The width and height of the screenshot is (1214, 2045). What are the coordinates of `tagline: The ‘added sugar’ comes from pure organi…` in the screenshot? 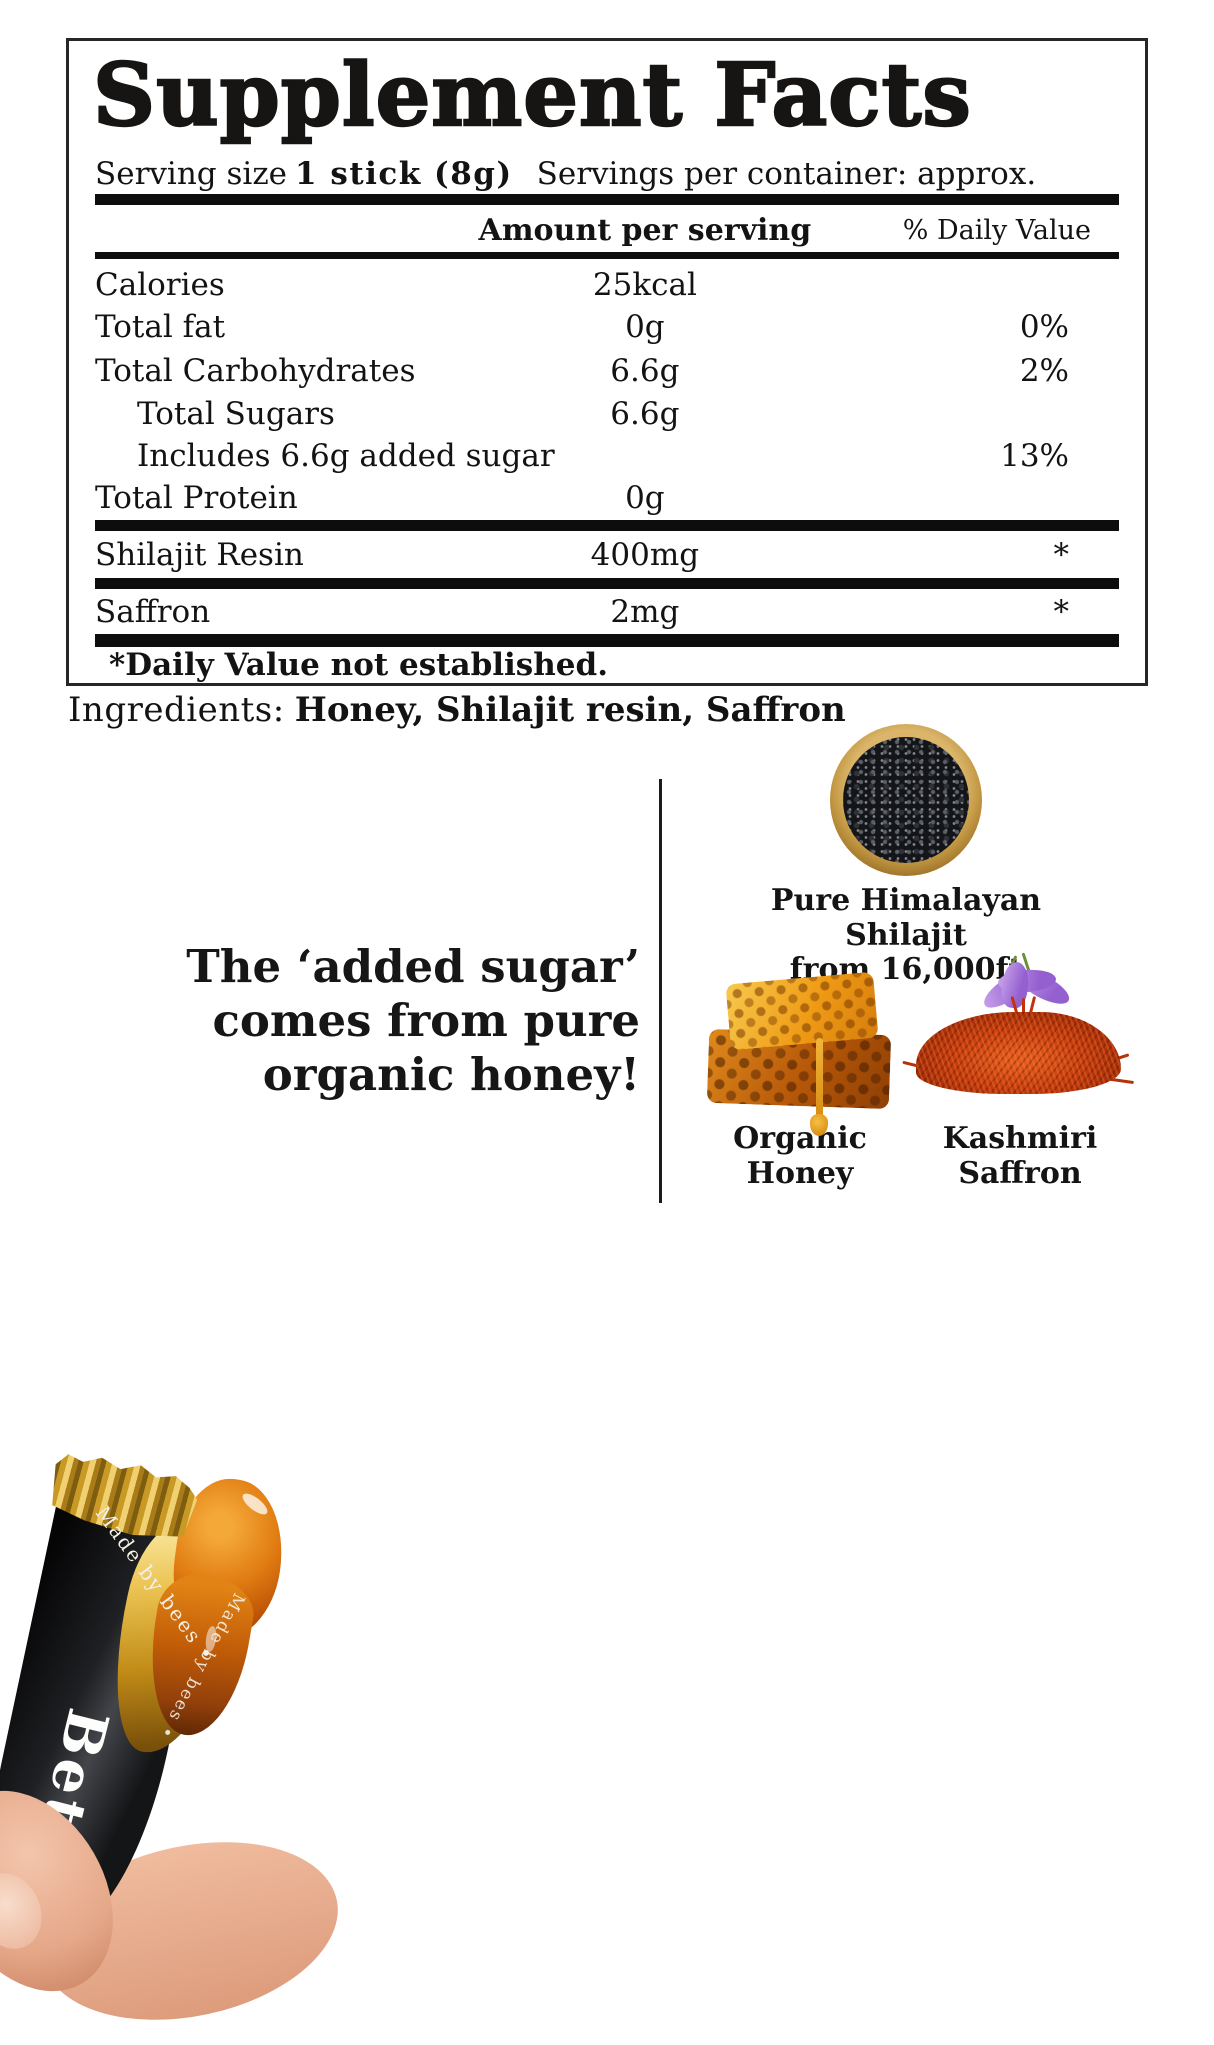 It's located at (390, 1021).